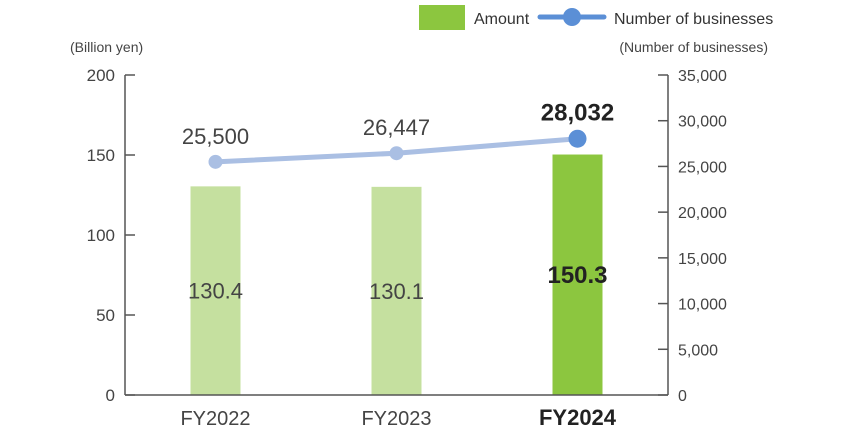  Describe the element at coordinates (215, 136) in the screenshot. I see `businesses-value-label: 25,500` at that location.